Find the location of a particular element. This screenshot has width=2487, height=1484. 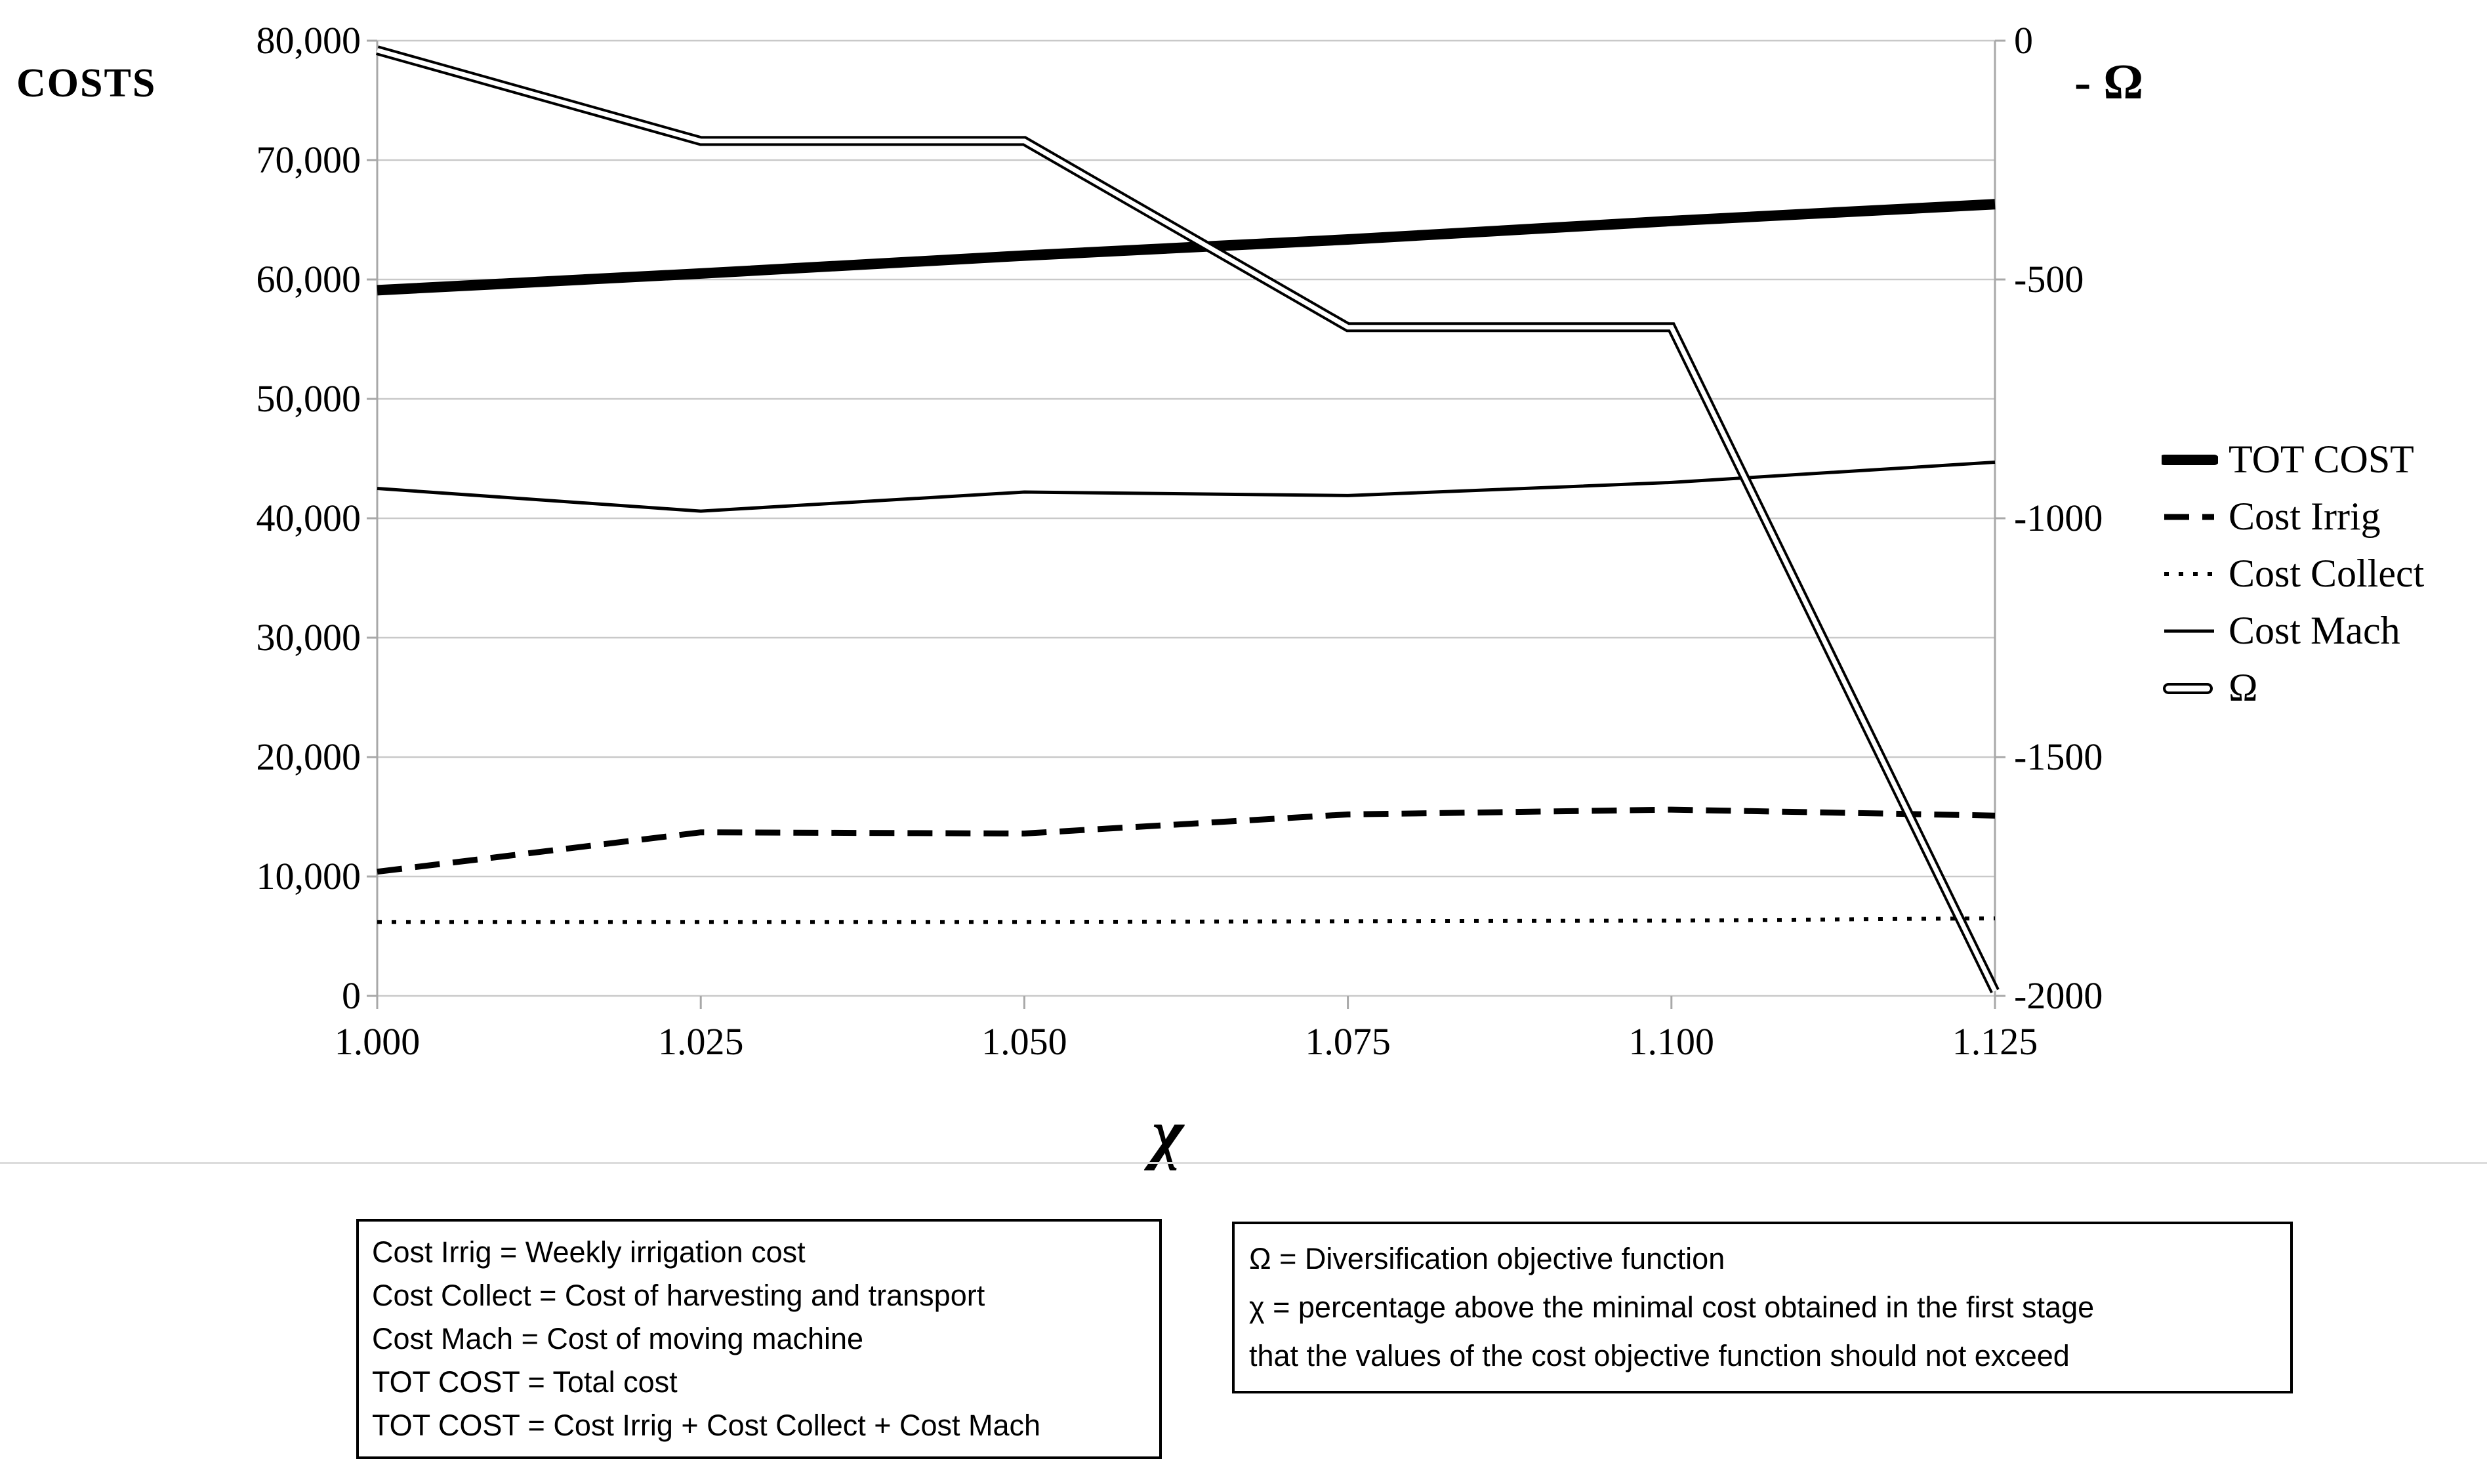

right-axis-tick-label: -1500 is located at coordinates (2058, 757).